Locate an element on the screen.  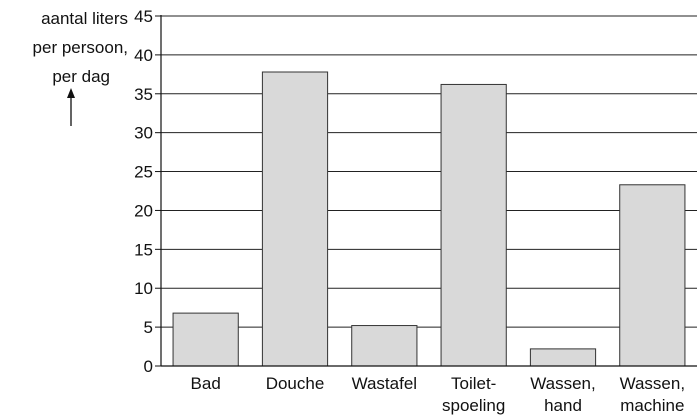
x-category-label: Douche is located at coordinates (295, 383).